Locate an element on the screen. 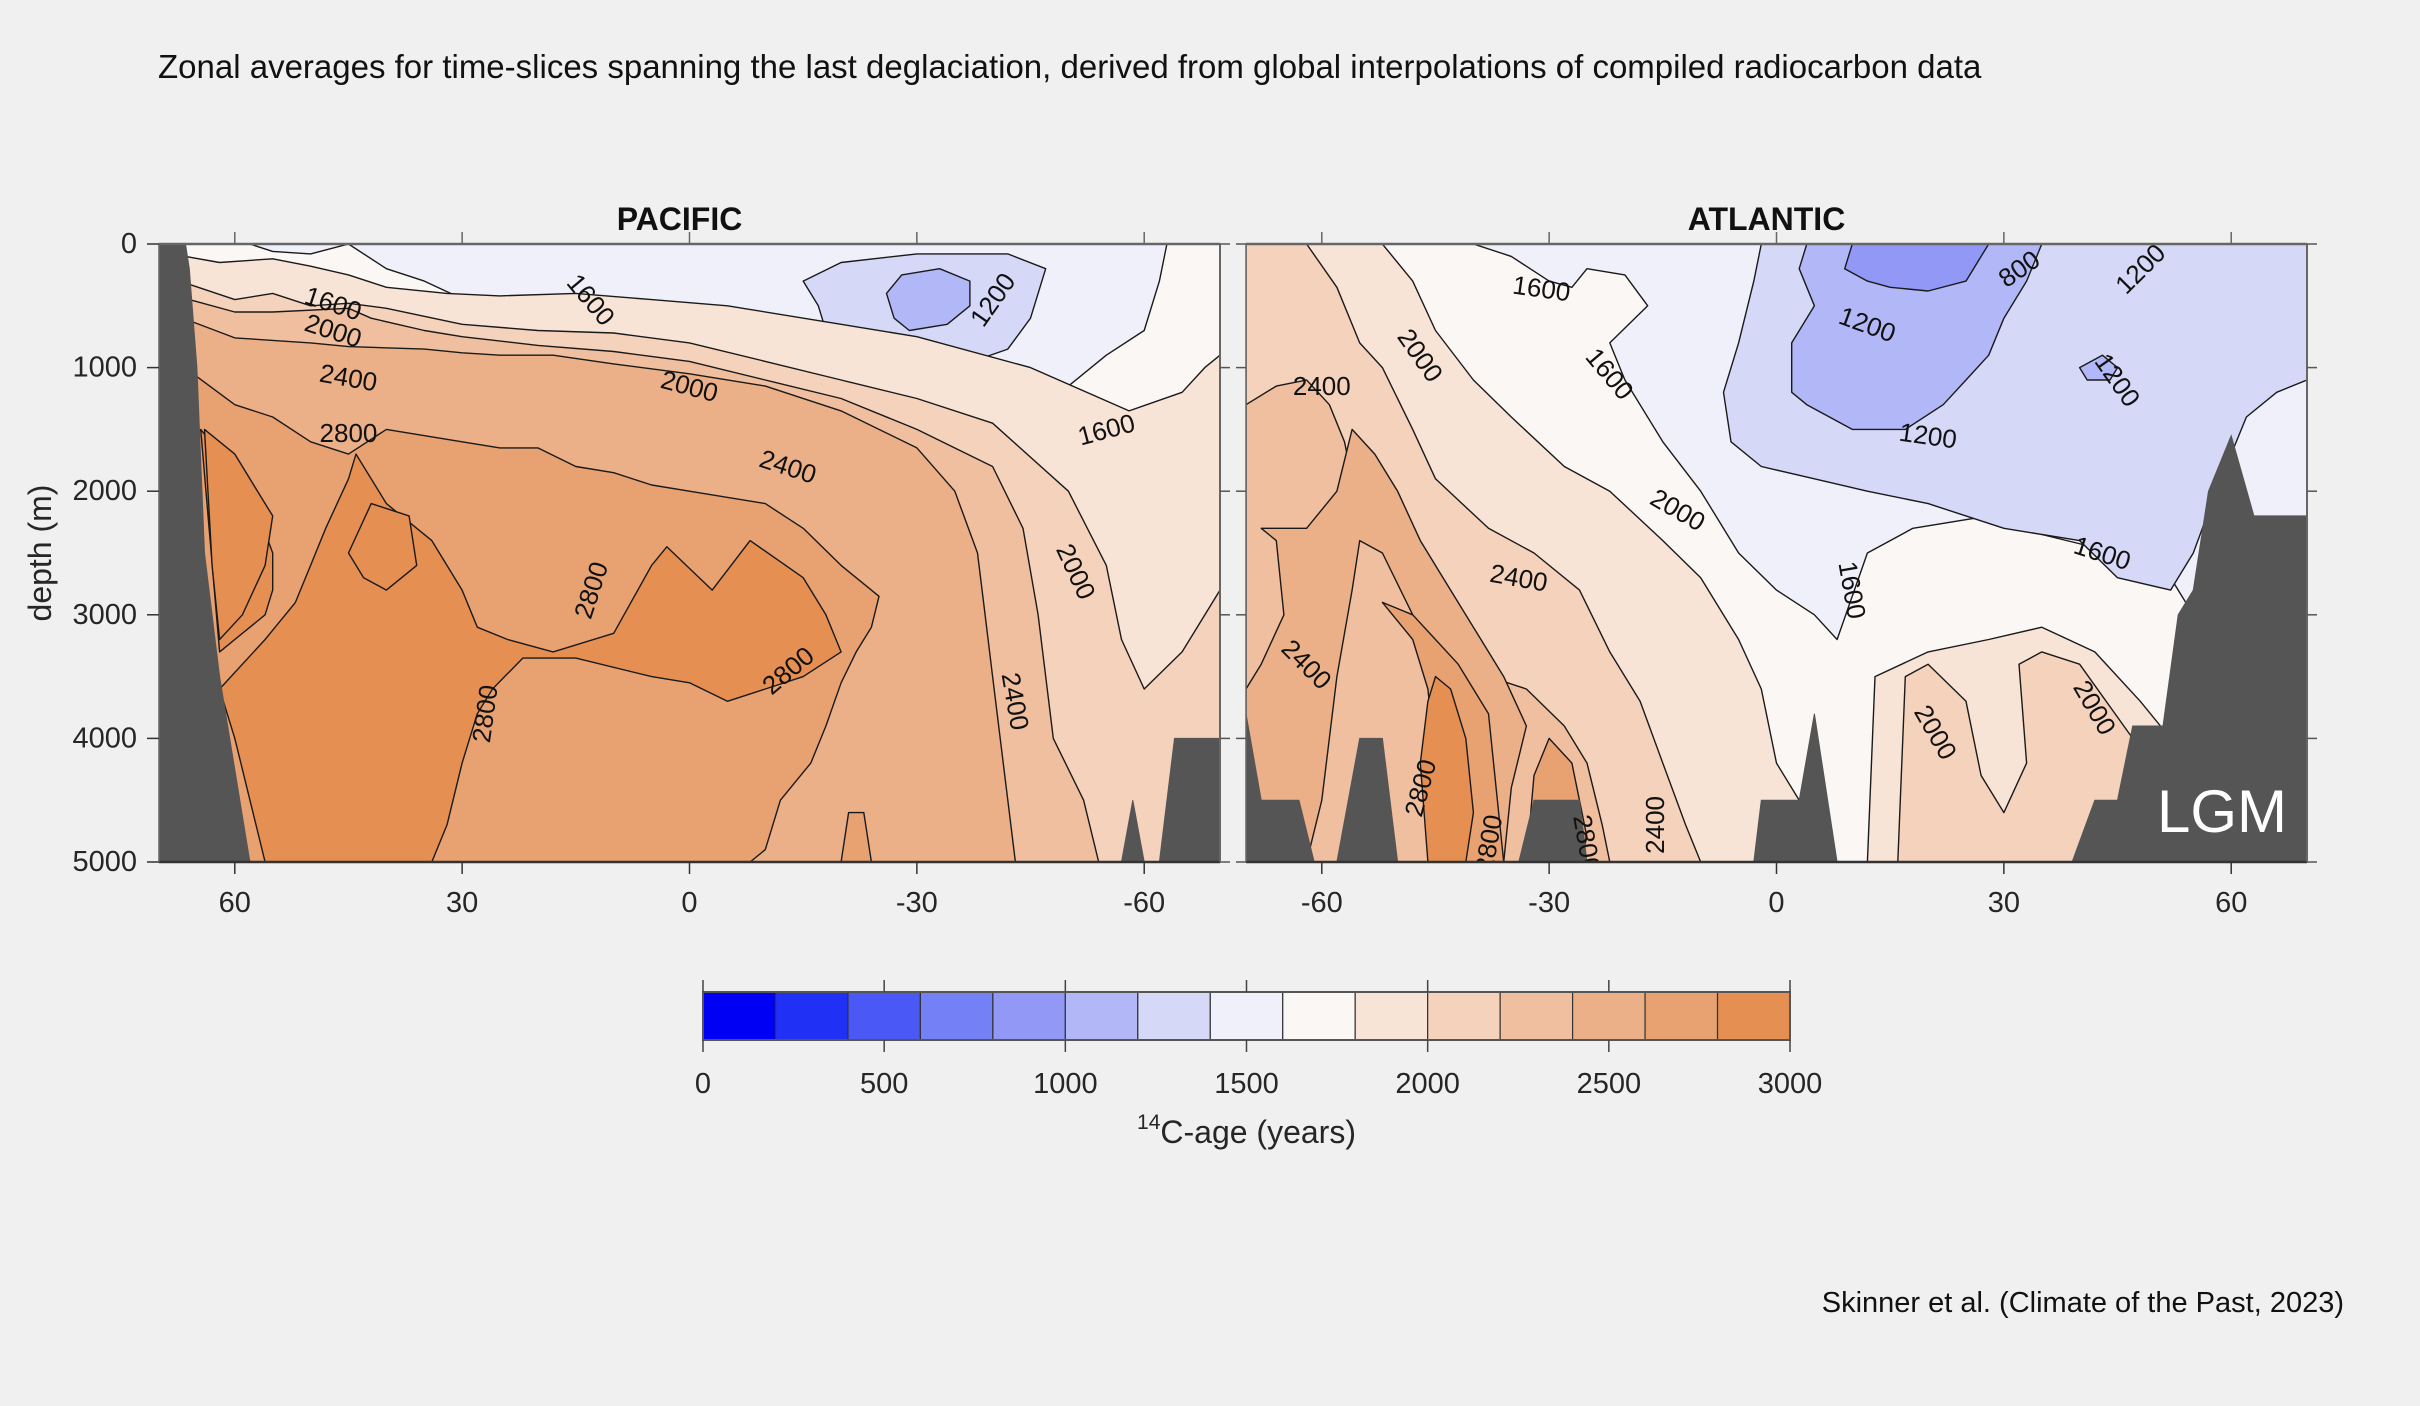 The image size is (2420, 1406). y-tick-label: 0 is located at coordinates (129, 244).